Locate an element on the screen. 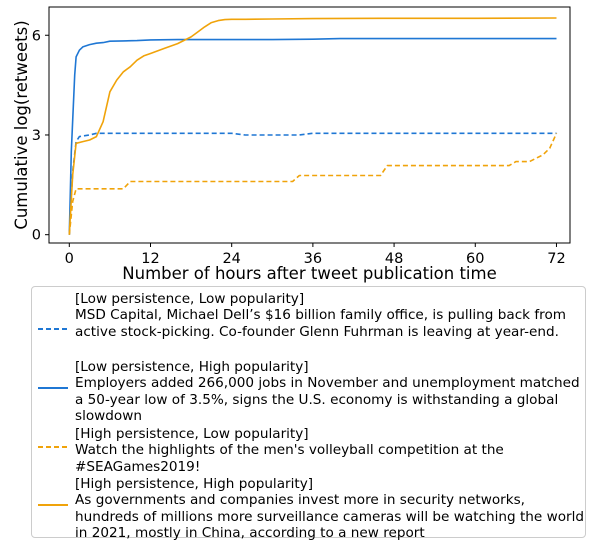  x-tick-label: 0 is located at coordinates (69, 259).